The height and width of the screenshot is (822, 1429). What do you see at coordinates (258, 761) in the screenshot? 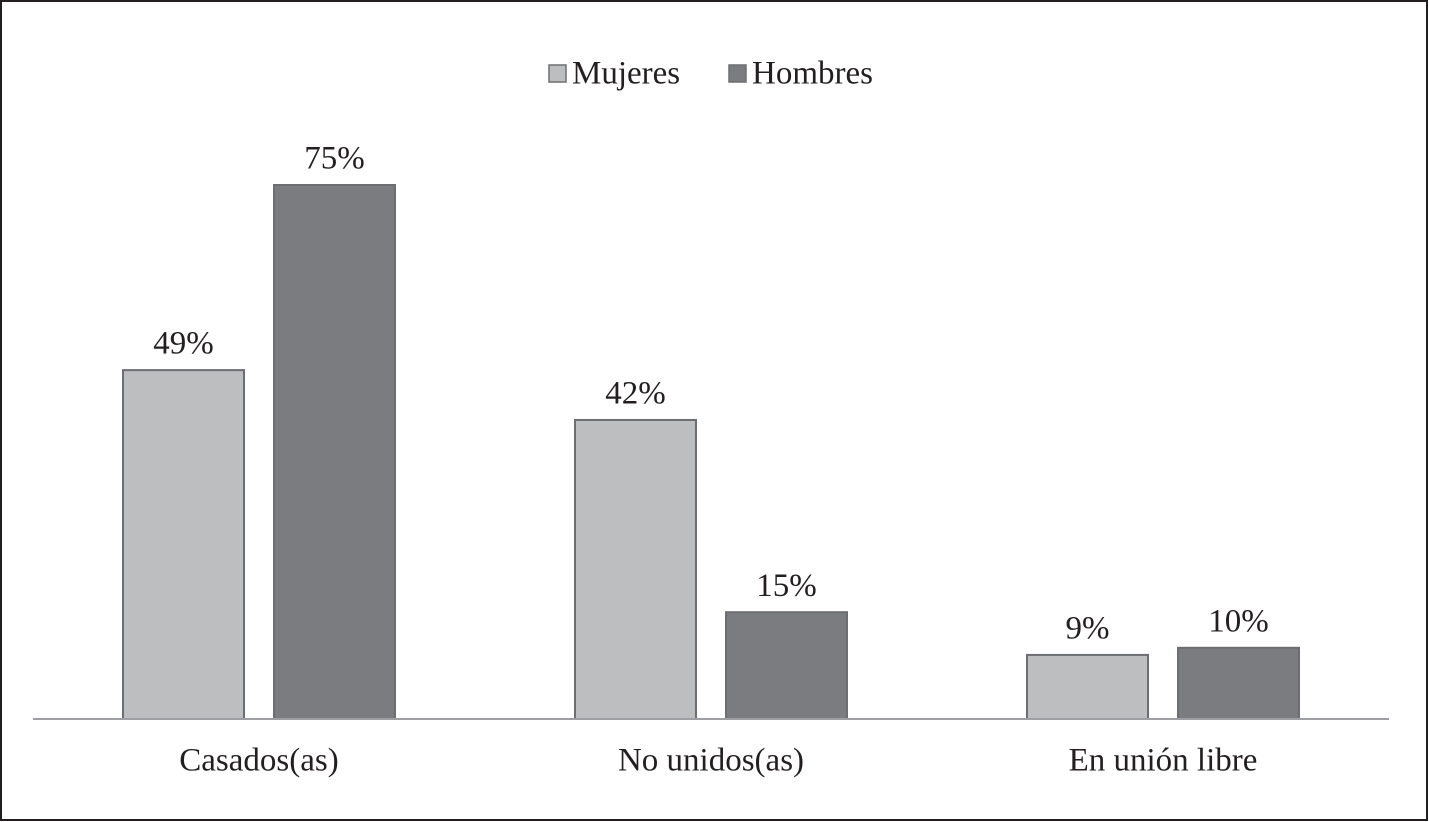
I see `x-tick-label: Casados(as)` at bounding box center [258, 761].